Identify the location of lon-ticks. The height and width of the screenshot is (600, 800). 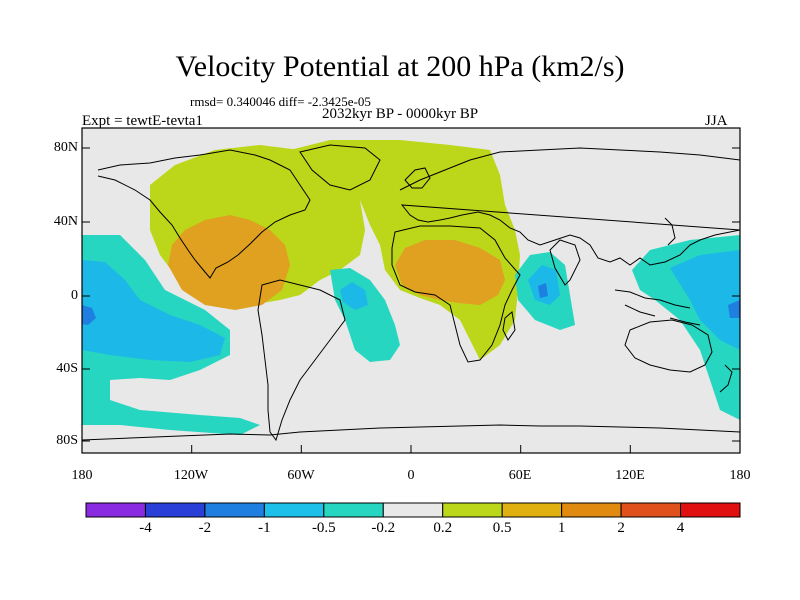
(411, 449).